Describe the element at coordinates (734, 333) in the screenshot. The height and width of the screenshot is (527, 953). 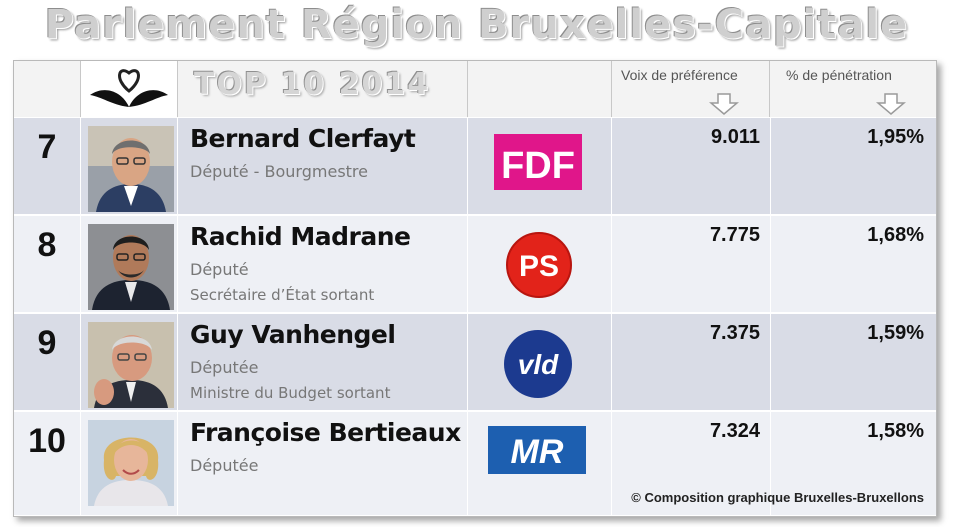
I see `preference-votes: 7.375` at that location.